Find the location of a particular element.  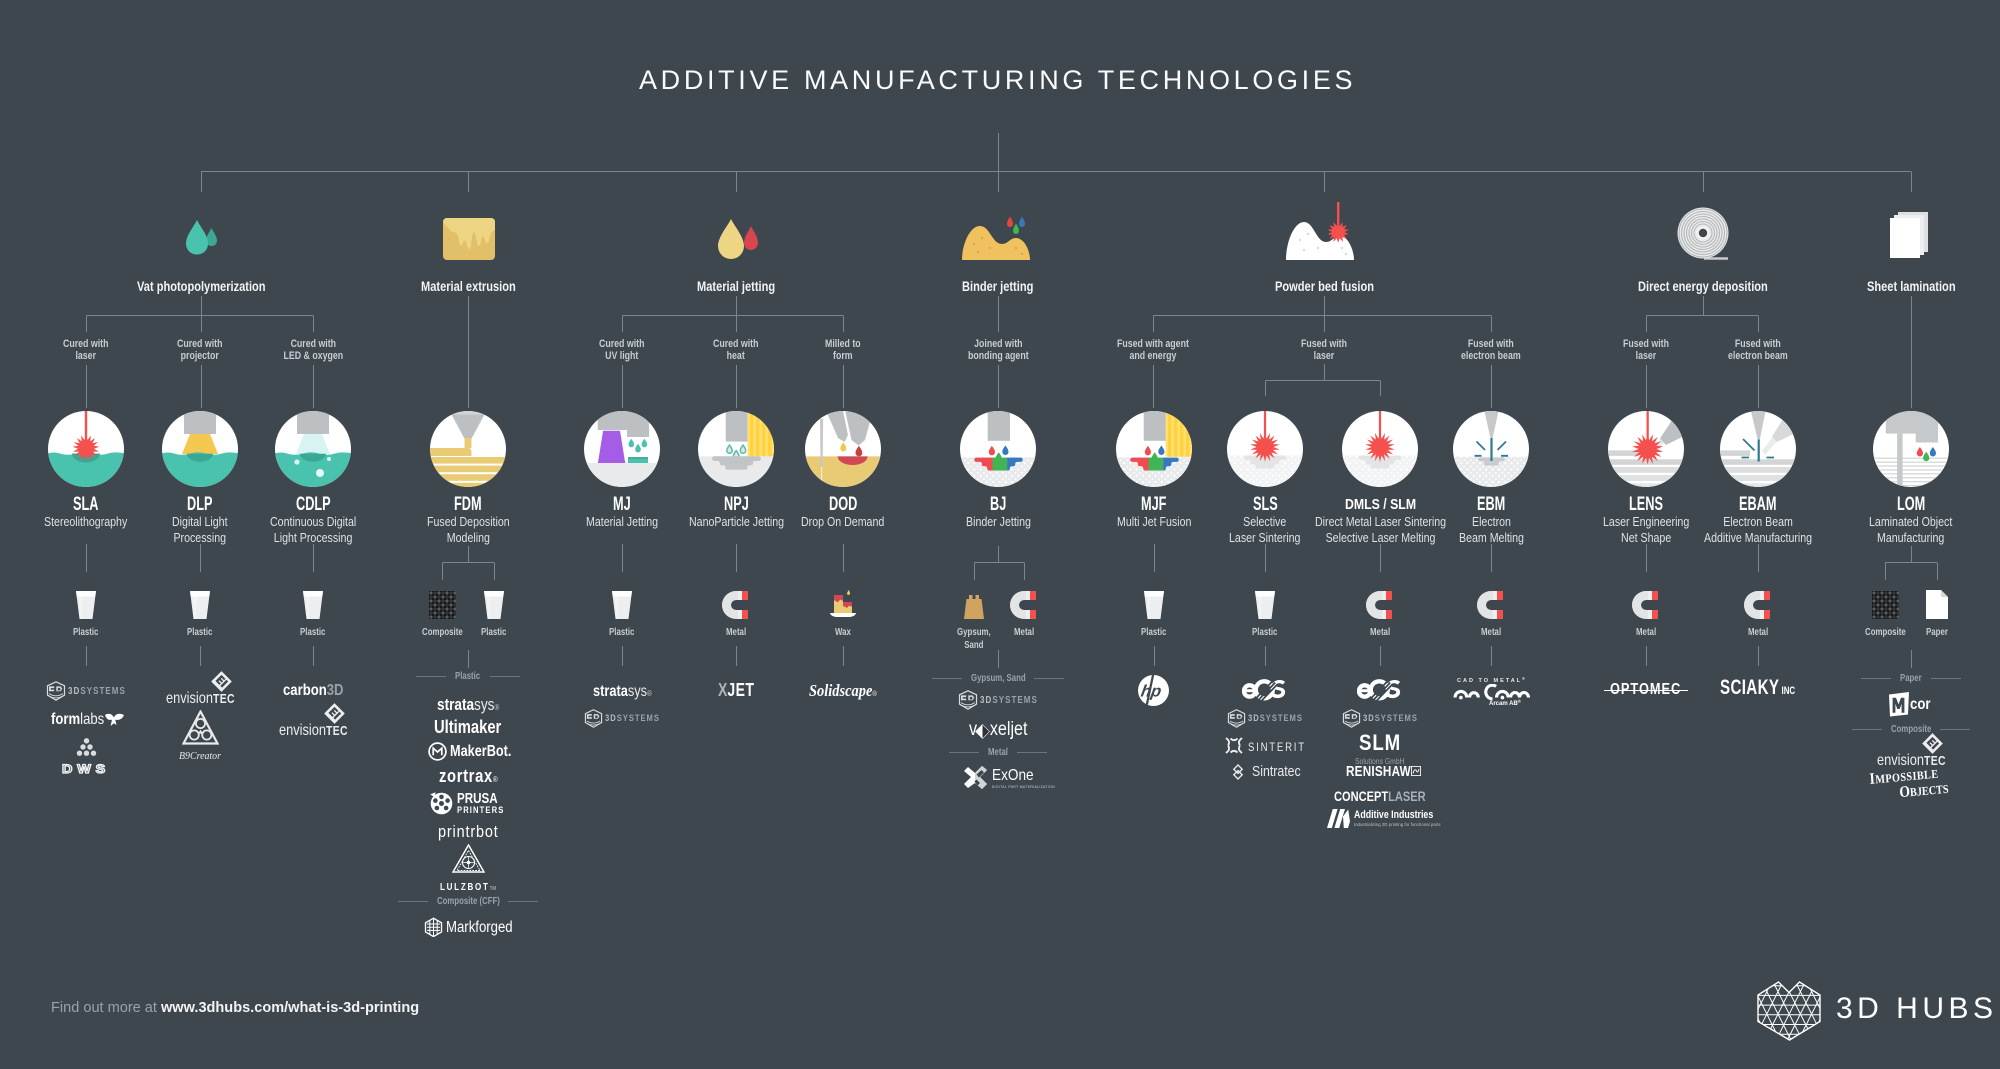

svg-text: hp is located at coordinates (1151, 690).